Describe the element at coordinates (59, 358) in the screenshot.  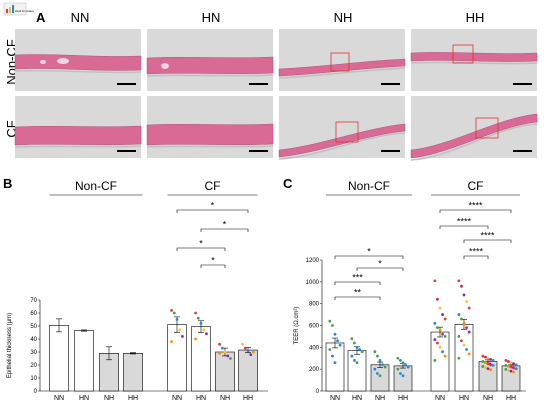
I see `bar-nn-noncf` at that location.